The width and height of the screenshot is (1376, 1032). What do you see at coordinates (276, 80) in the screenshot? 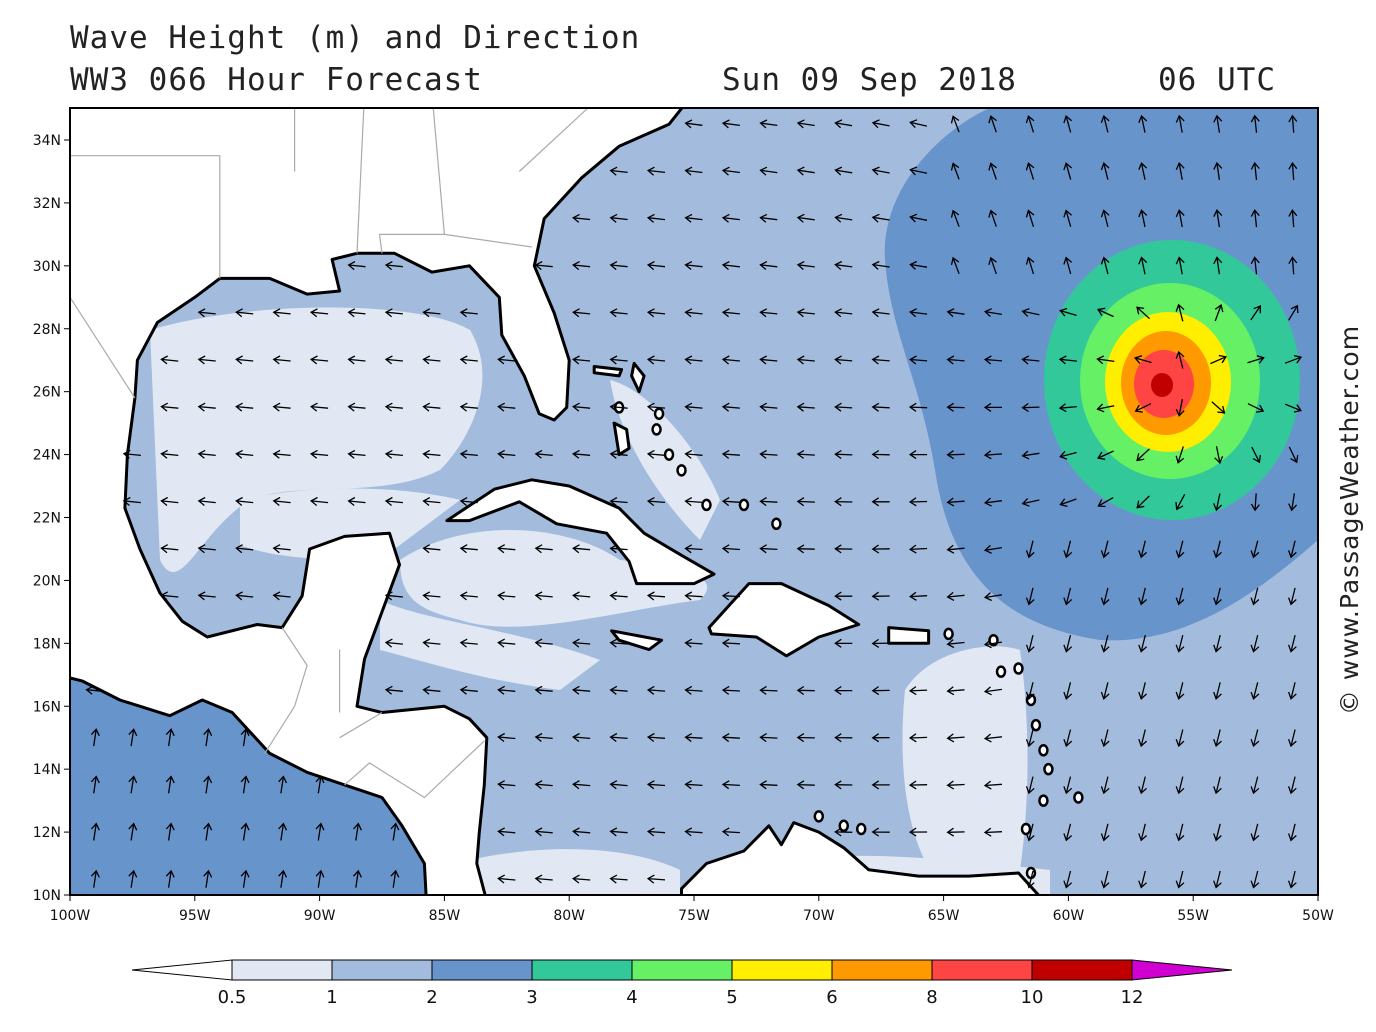
I see `subtitle: WW3 066 Hour Forecast` at bounding box center [276, 80].